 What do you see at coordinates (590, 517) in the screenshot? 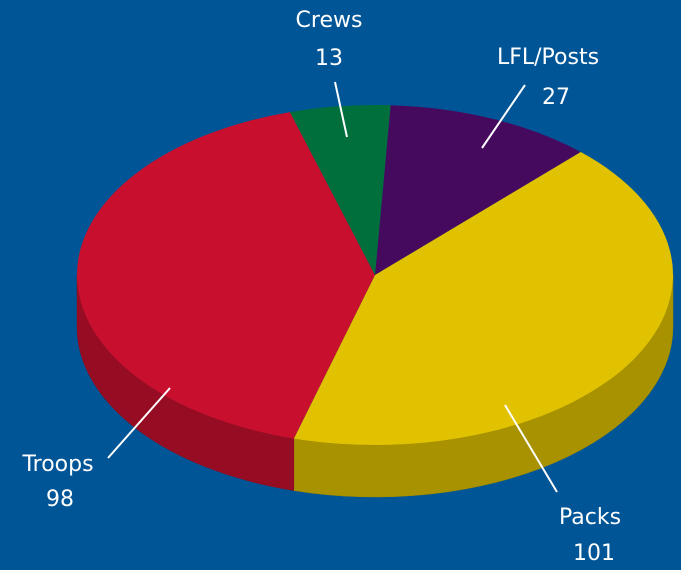
I see `slice-label: Packs` at bounding box center [590, 517].